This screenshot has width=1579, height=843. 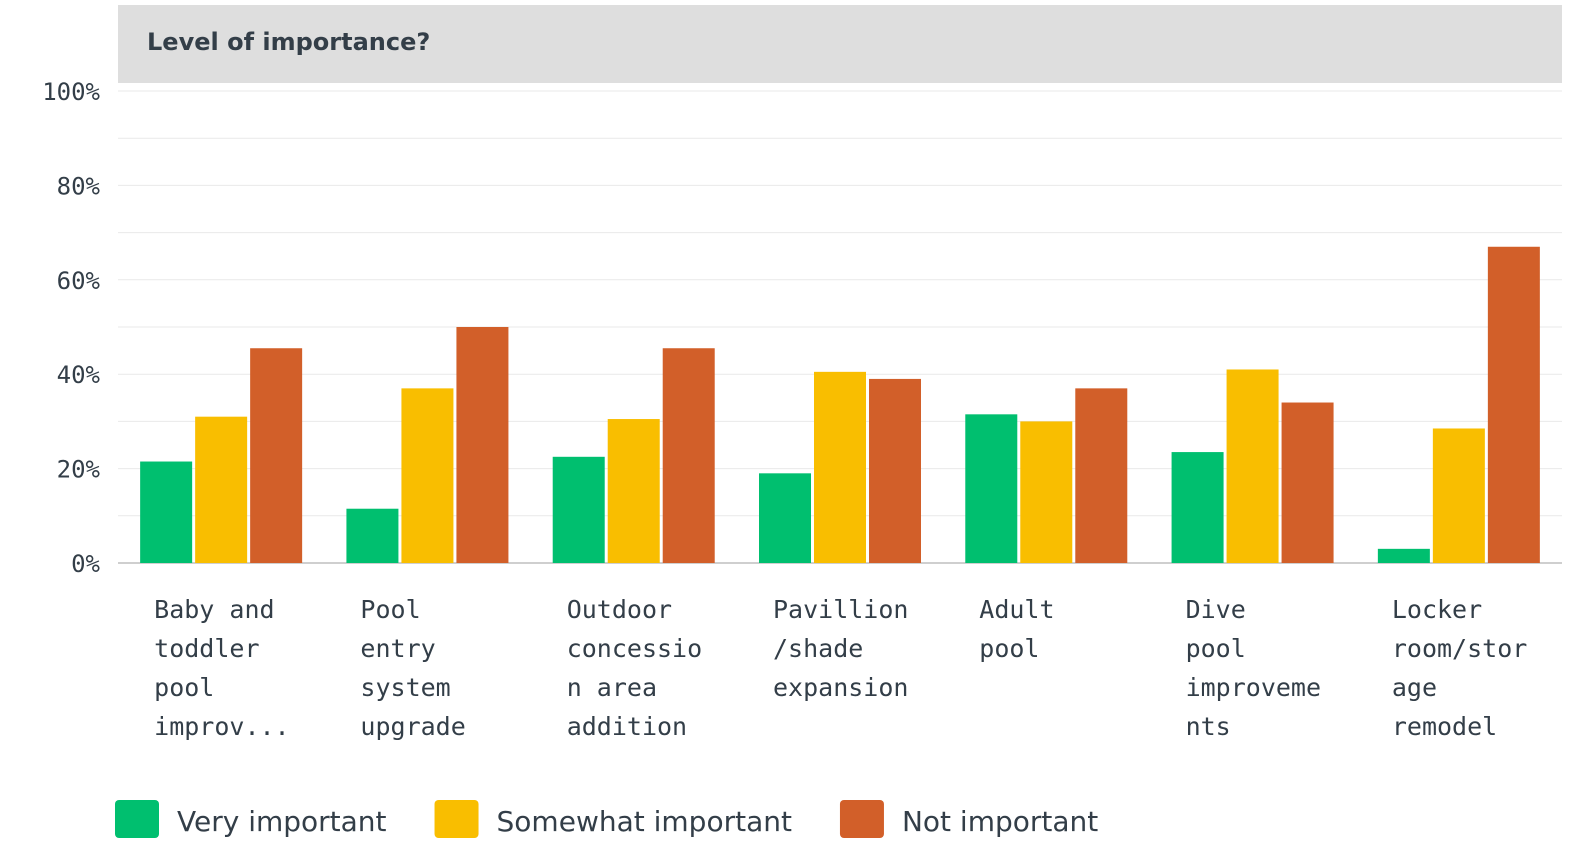 I want to click on y-axis-ticks: 0% 20% 40% 60% 80% 100%, so click(x=71, y=328).